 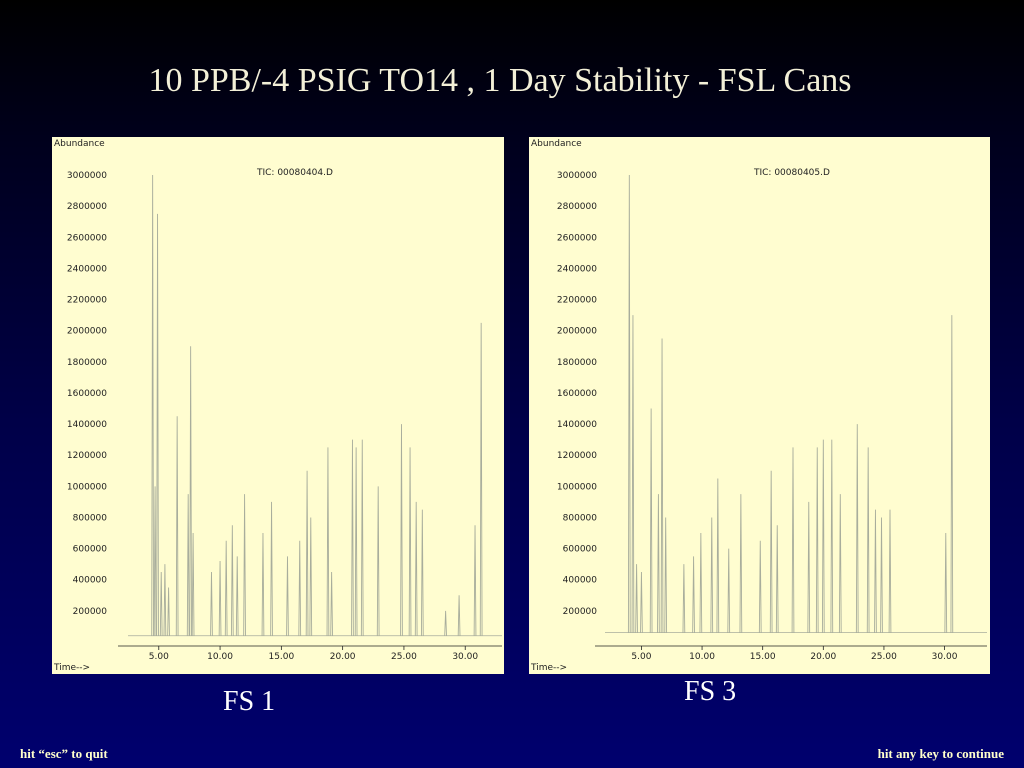 What do you see at coordinates (791, 173) in the screenshot?
I see `file-label: TIC: 00080405.D` at bounding box center [791, 173].